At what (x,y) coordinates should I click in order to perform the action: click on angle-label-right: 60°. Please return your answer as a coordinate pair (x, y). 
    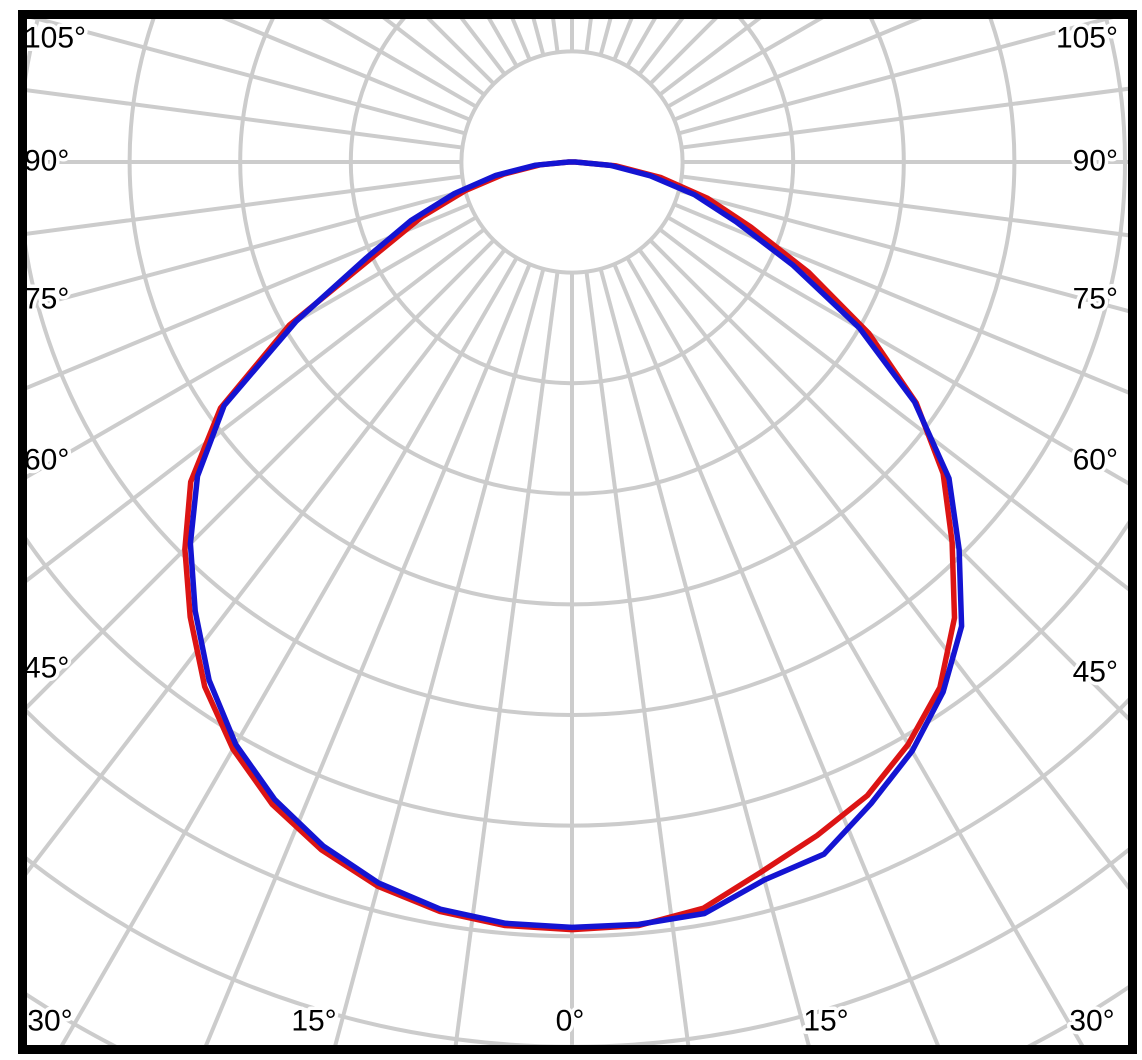
    Looking at the image, I should click on (1095, 460).